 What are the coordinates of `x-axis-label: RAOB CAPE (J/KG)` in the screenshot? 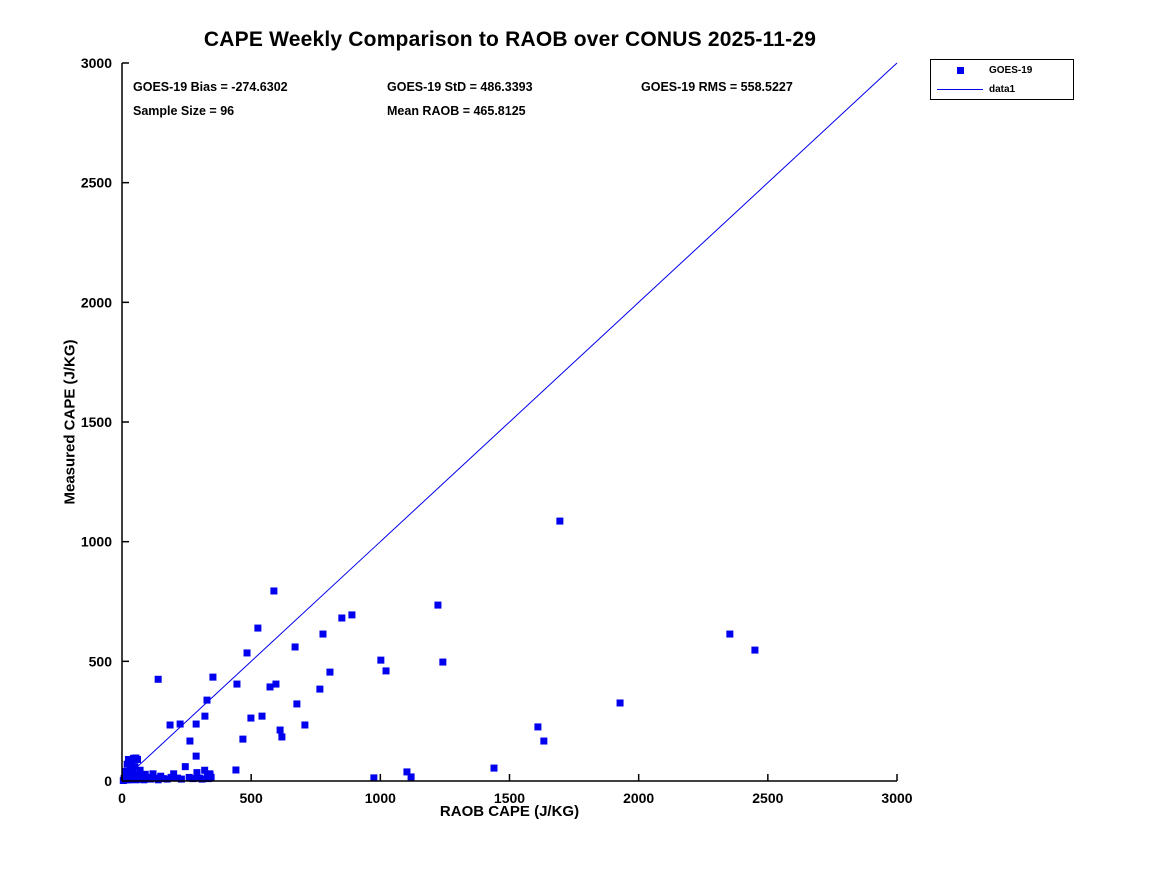 It's located at (509, 811).